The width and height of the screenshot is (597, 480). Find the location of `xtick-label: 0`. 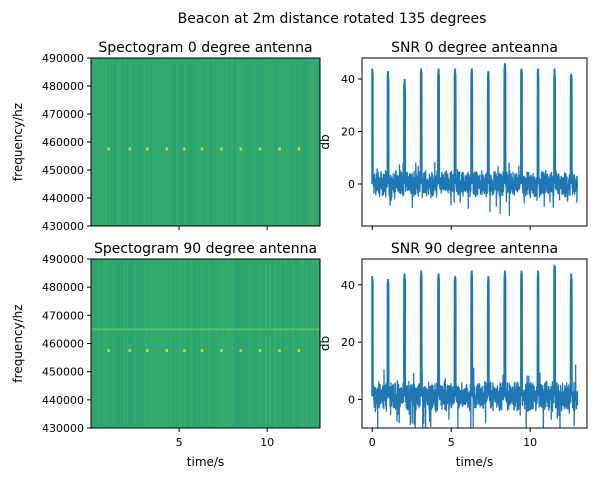

xtick-label: 0 is located at coordinates (372, 442).